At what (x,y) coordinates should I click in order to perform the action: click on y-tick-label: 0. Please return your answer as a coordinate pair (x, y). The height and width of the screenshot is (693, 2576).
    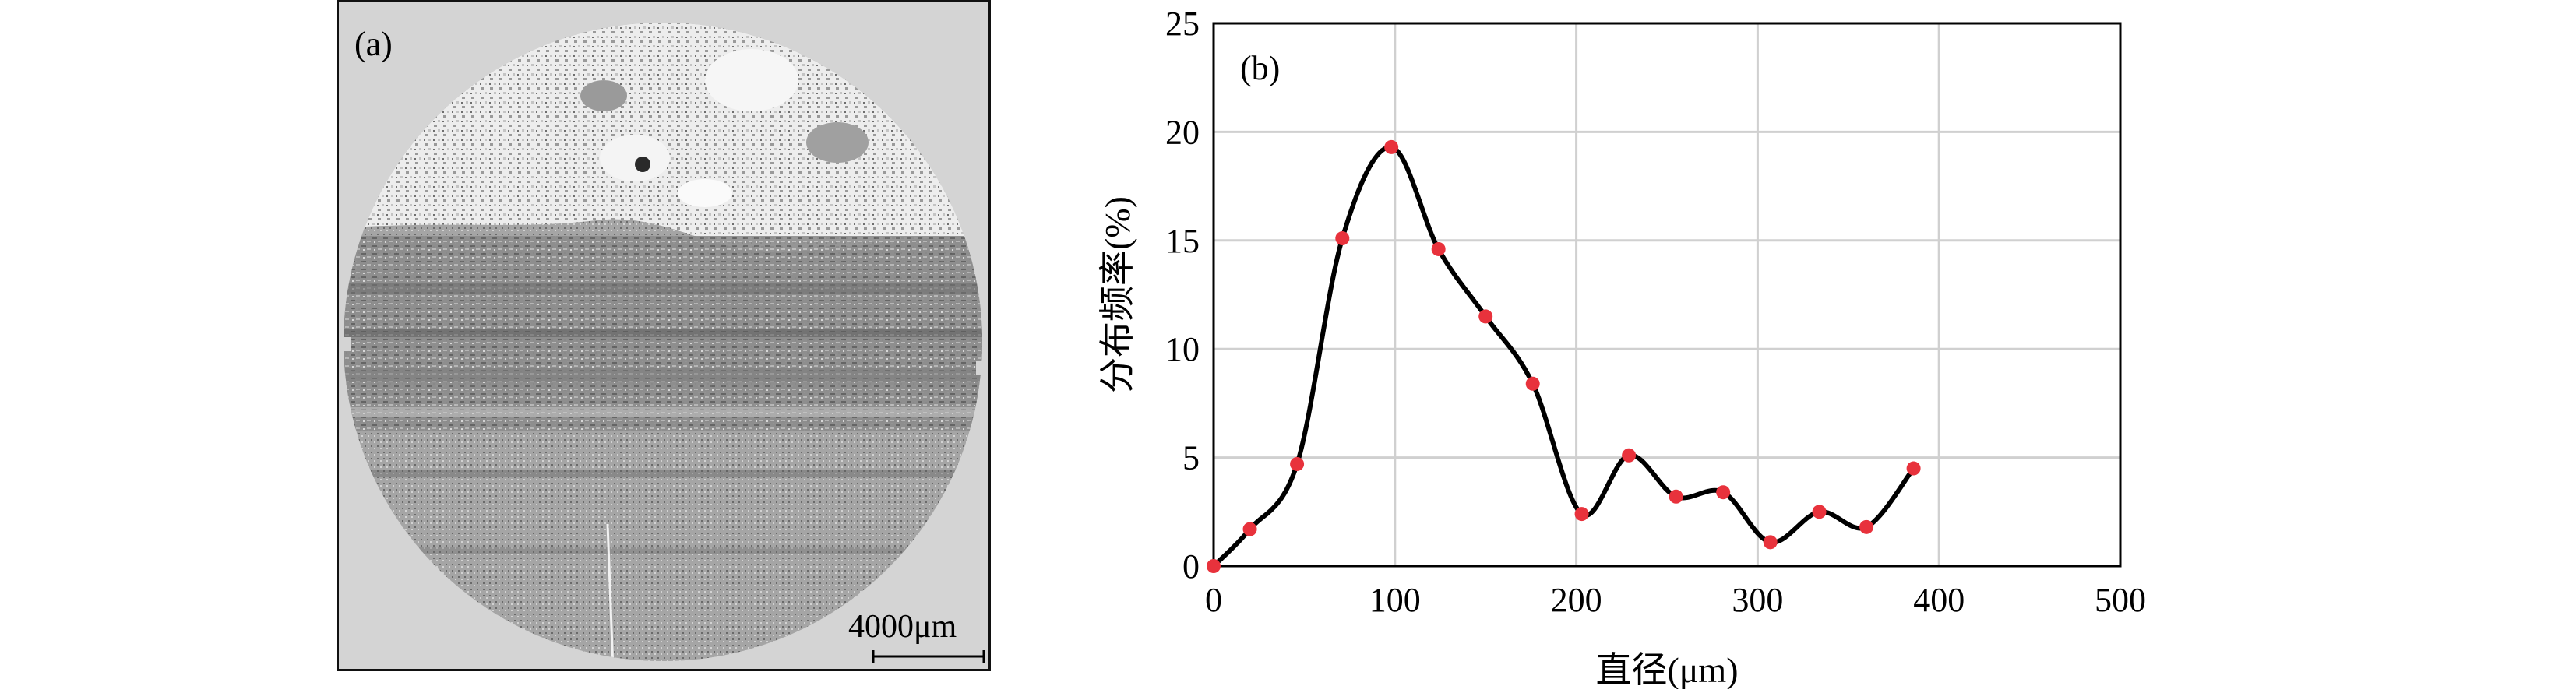
    Looking at the image, I should click on (1191, 566).